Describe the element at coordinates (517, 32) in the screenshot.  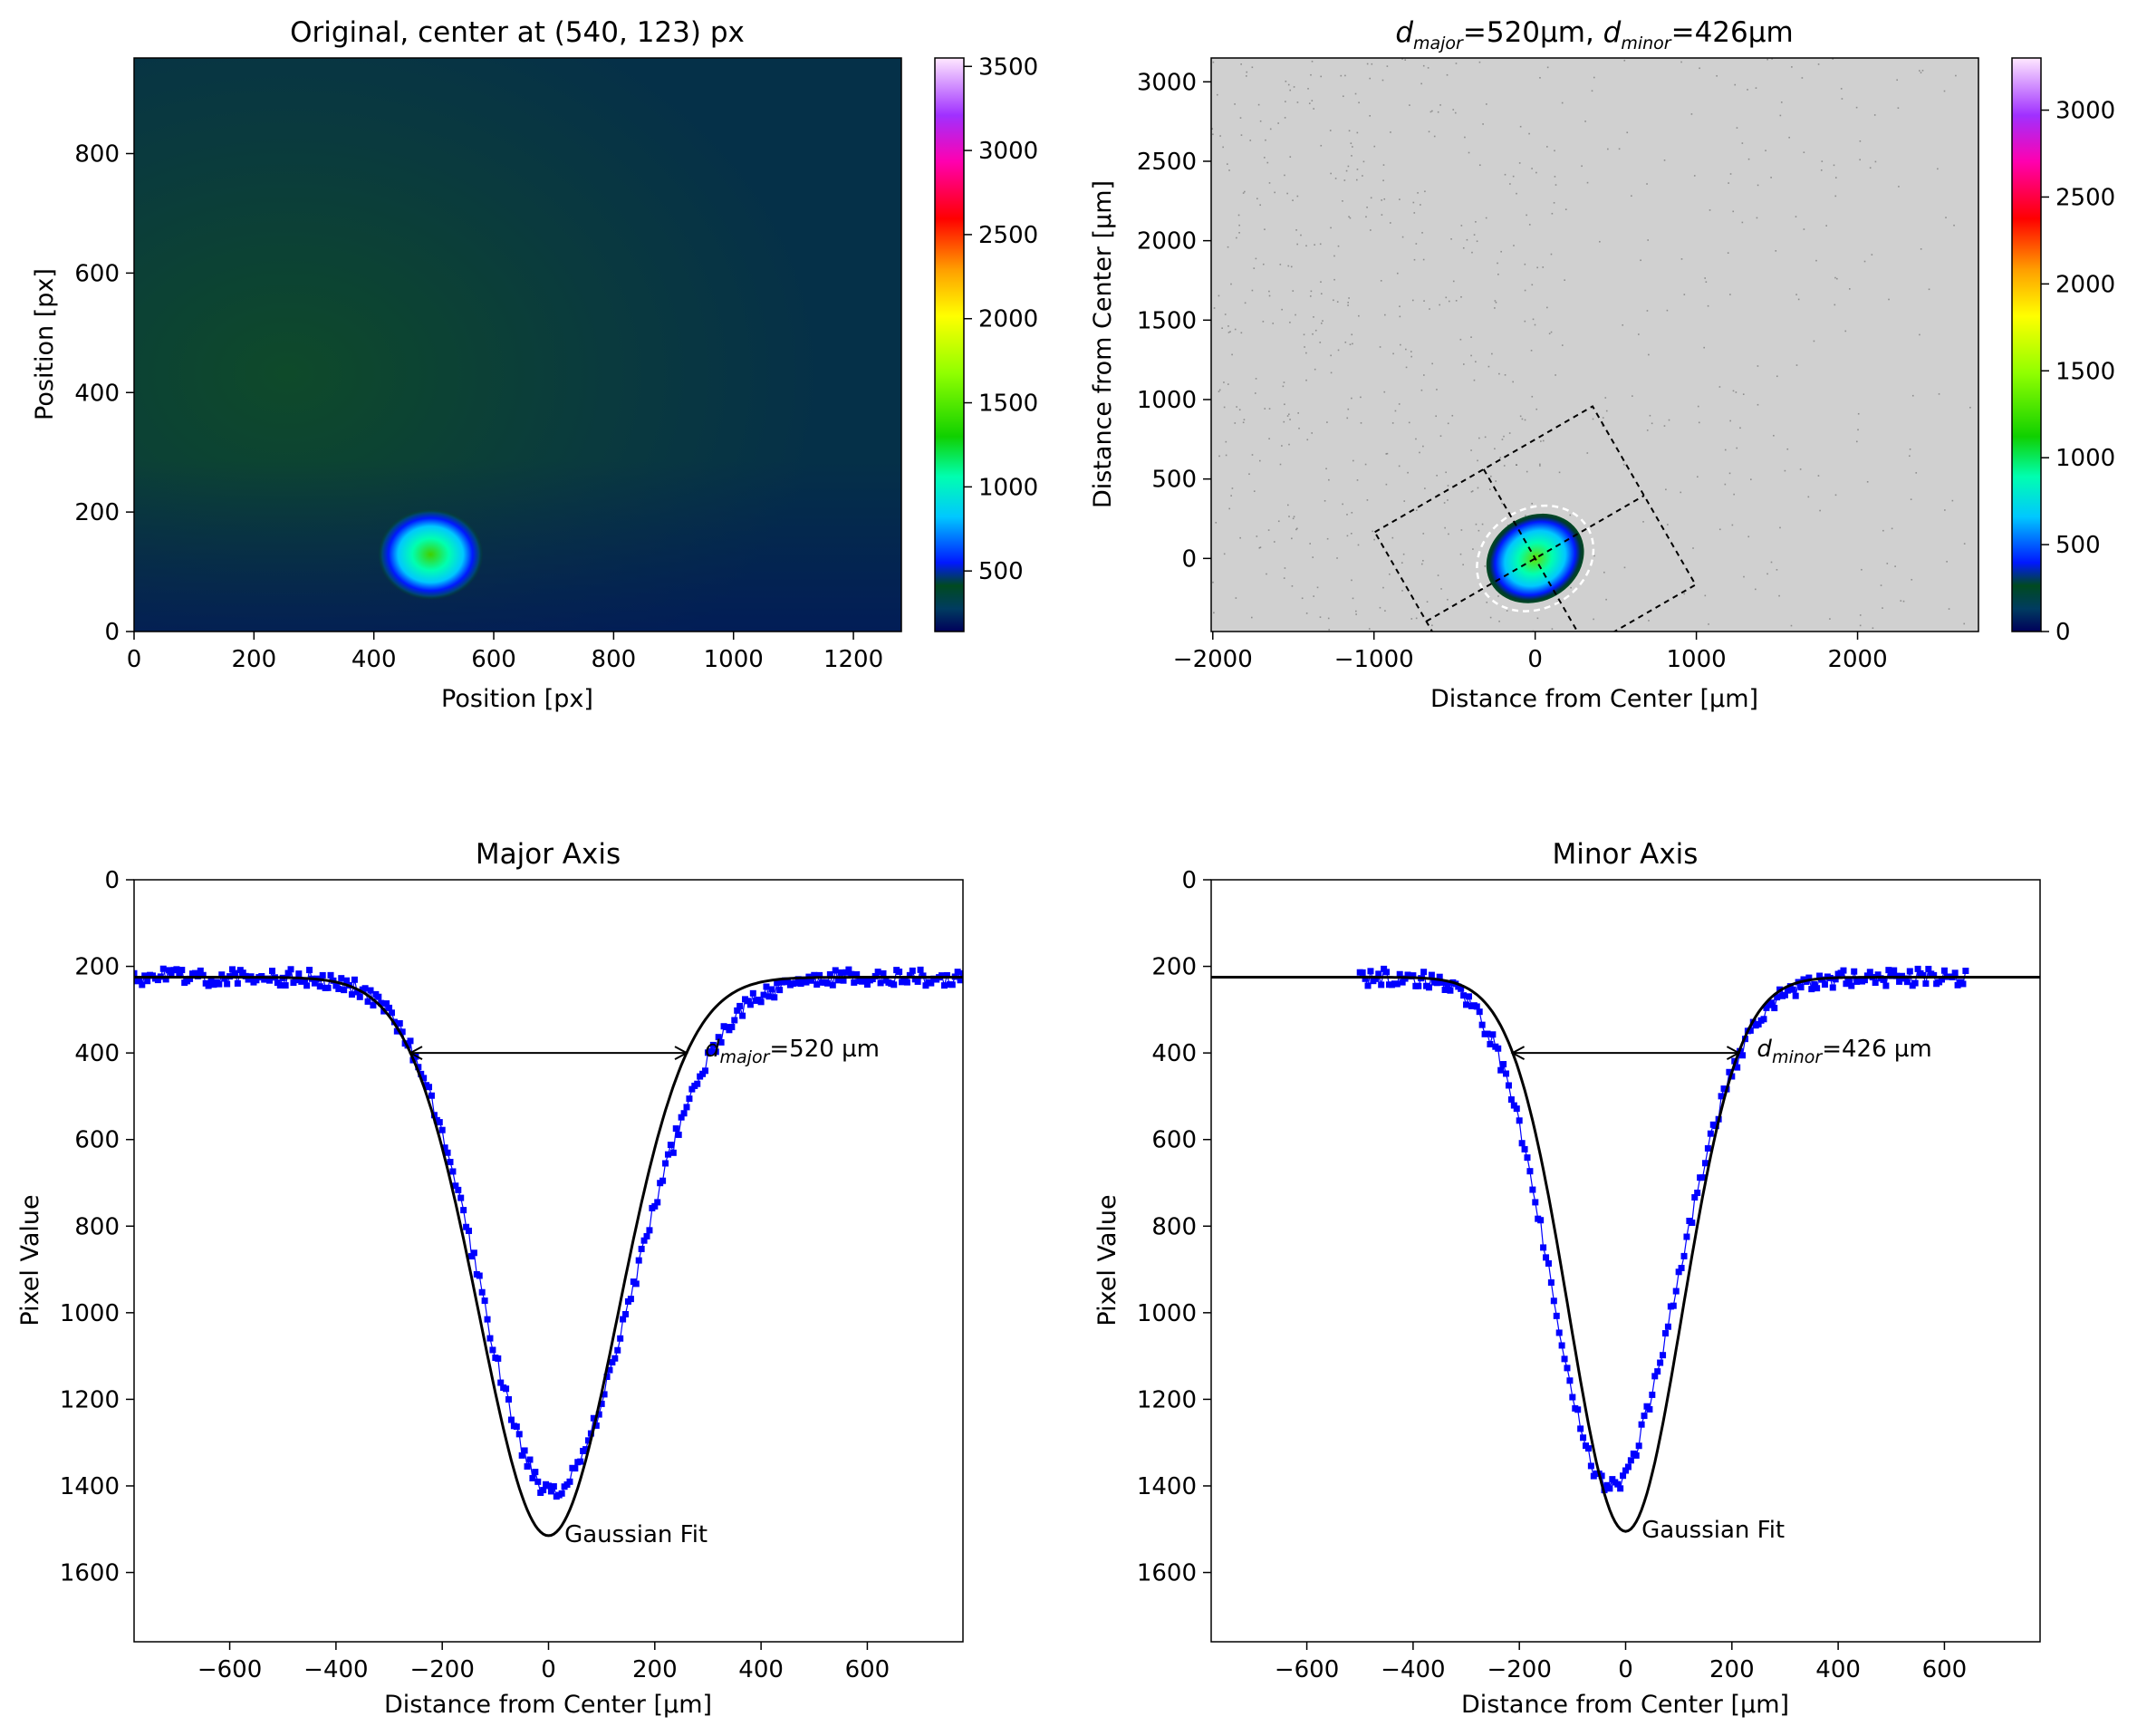
I see `original-title: Original, center at (540, 123) px` at that location.